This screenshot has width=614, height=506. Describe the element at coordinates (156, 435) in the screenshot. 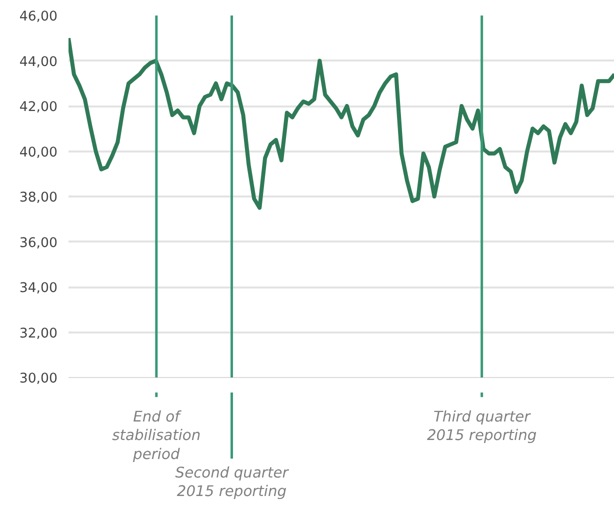

I see `text: End of stabilisation period` at that location.